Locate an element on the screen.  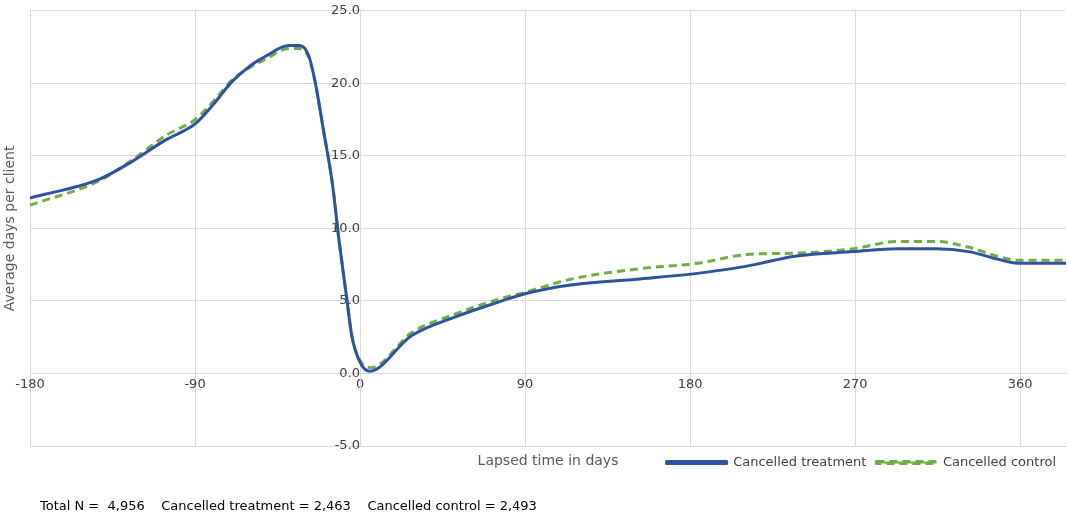
legend-label: Cancelled treatment is located at coordinates (800, 461).